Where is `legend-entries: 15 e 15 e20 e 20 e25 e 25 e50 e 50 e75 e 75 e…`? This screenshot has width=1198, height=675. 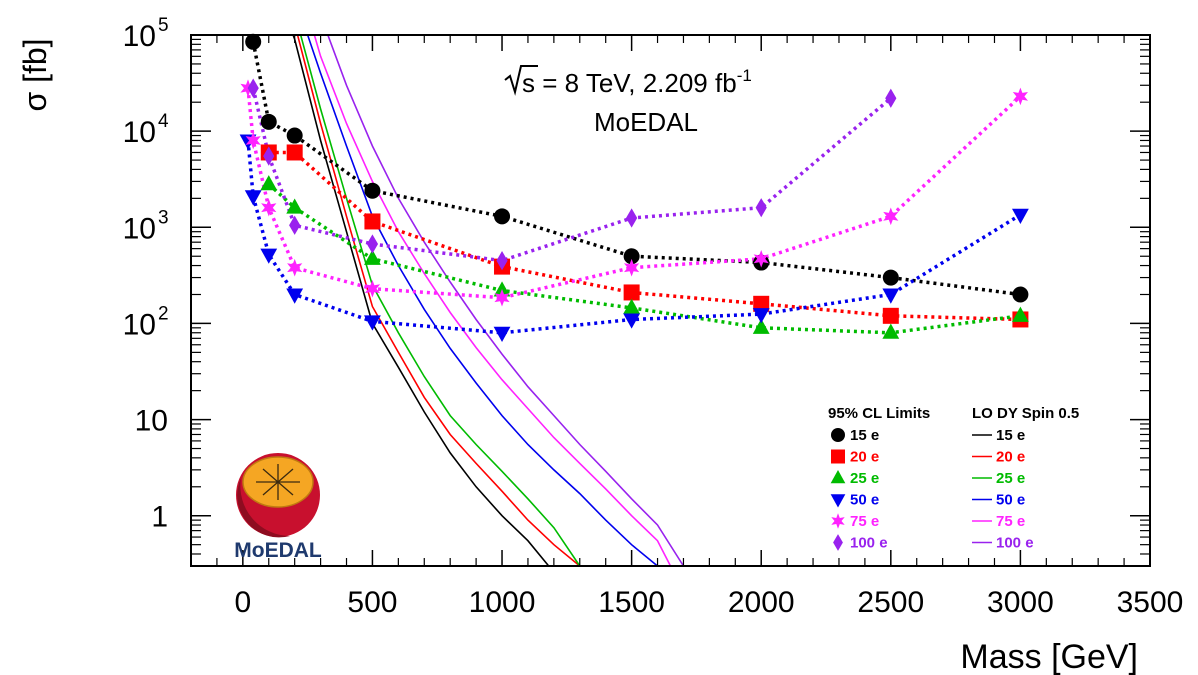 legend-entries: 15 e 15 e20 e 20 e25 e 25 e50 e 50 e75 e 75 e… is located at coordinates (932, 489).